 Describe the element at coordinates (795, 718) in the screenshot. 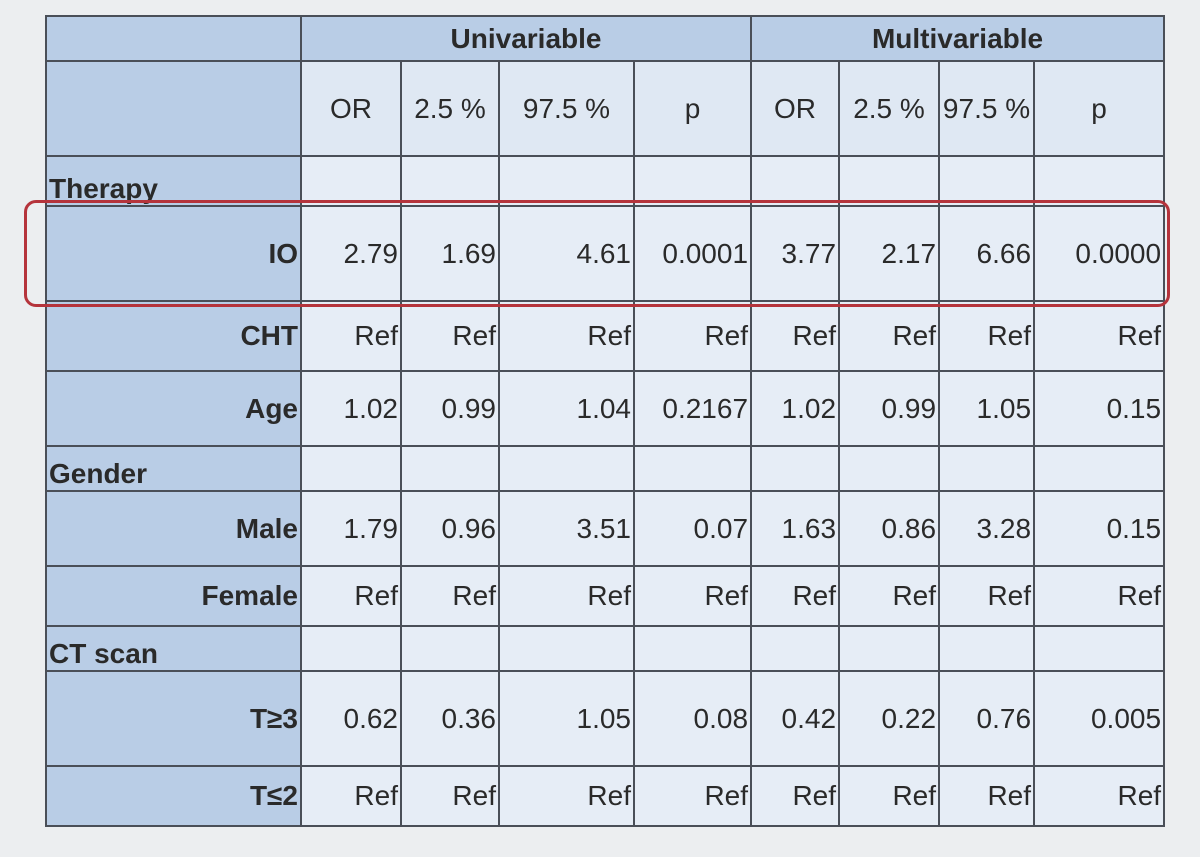

I see `value-cell: 0.42` at that location.